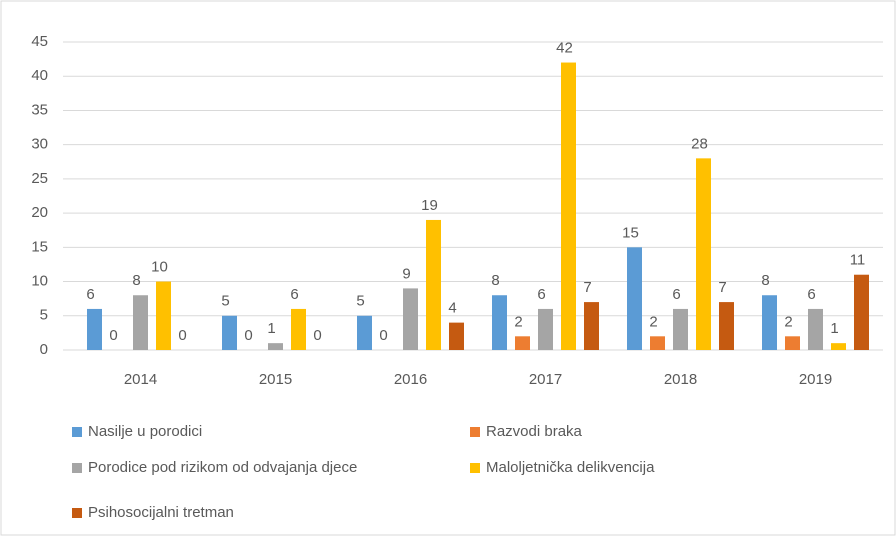 This screenshot has height=541, width=896. I want to click on x-tick-label: 2015, so click(275, 379).